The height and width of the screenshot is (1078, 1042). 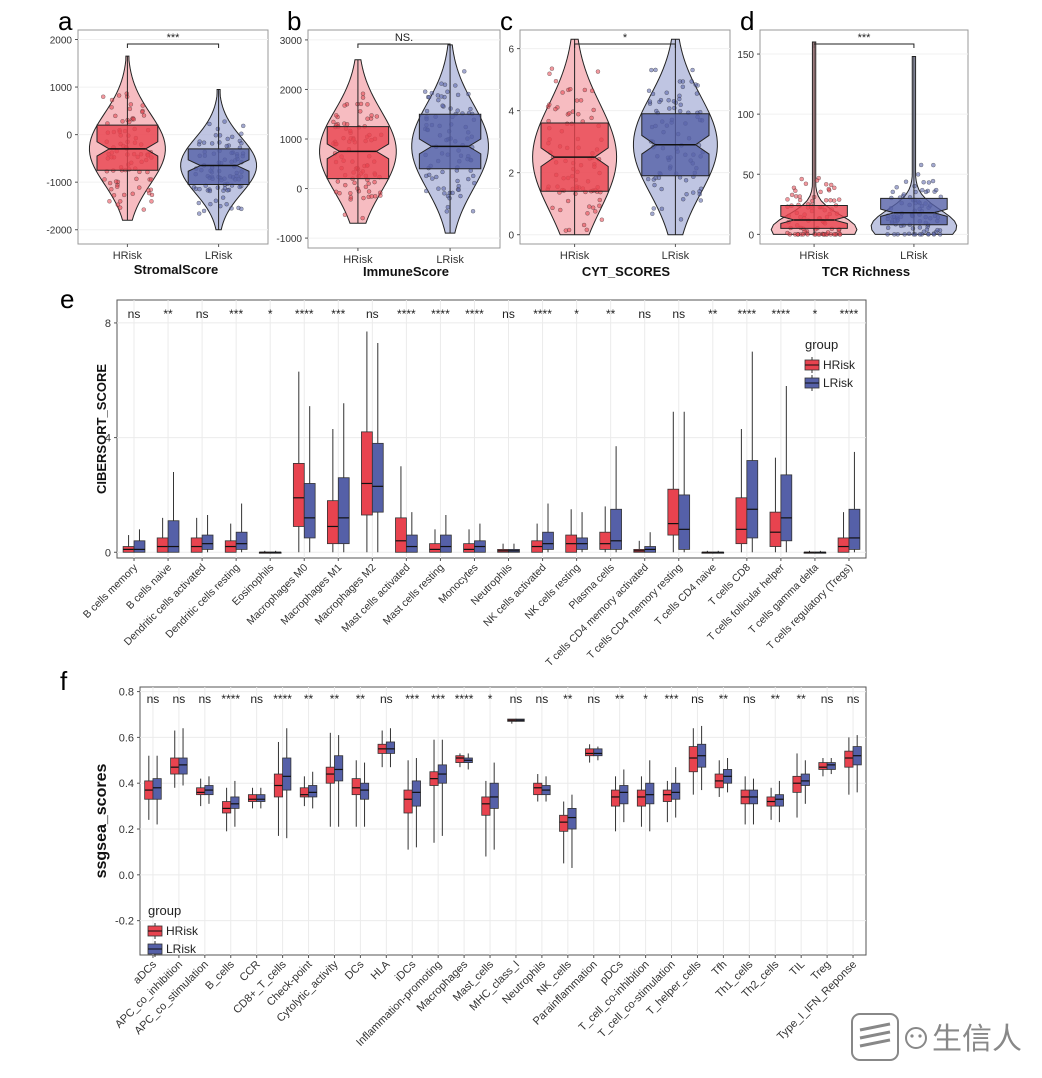 I want to click on x-tick-label: NK cells activated, so click(x=515, y=596).